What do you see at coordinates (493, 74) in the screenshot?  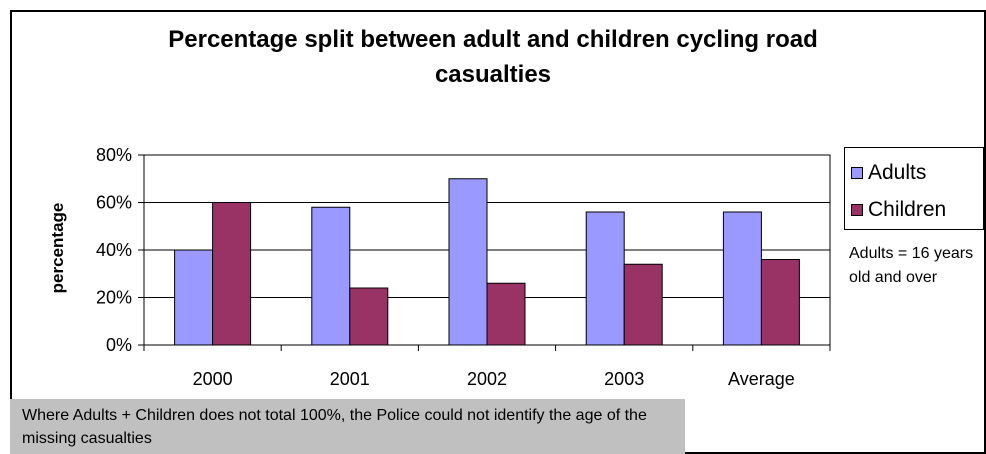 I see `chart-title-line-2: casualties` at bounding box center [493, 74].